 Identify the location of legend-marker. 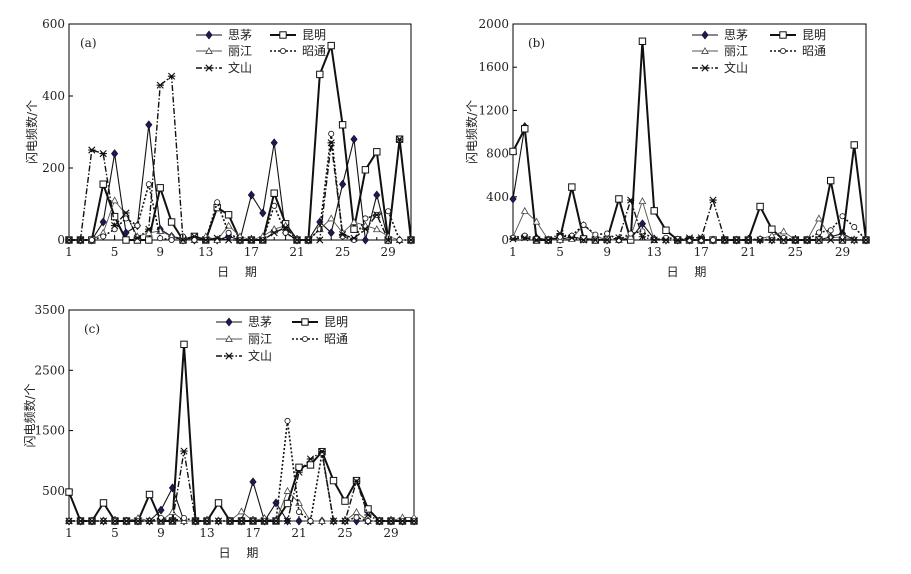
(229, 338).